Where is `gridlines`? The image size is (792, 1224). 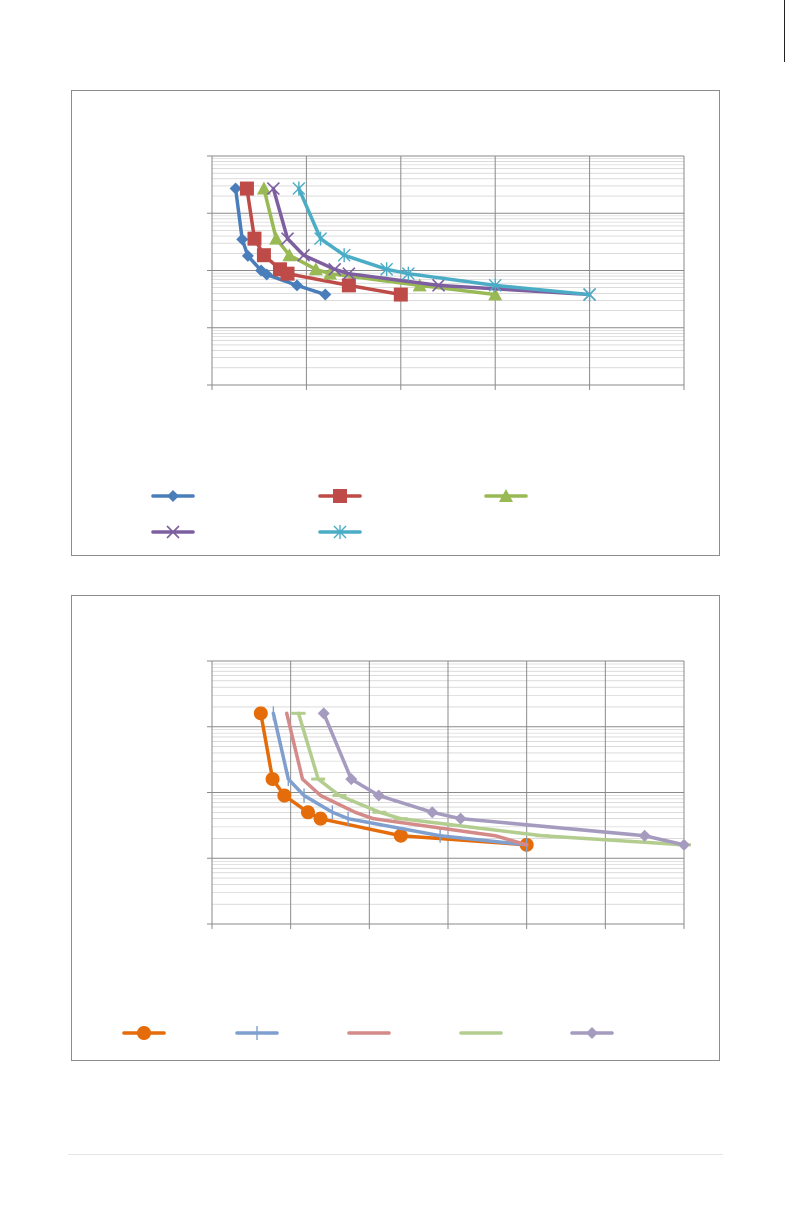
gridlines is located at coordinates (446, 272).